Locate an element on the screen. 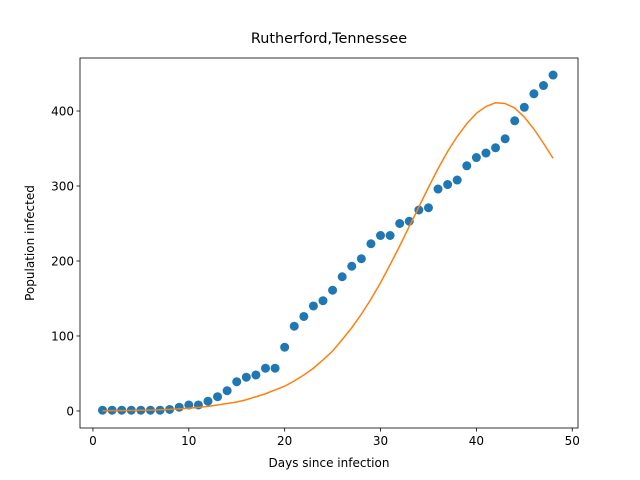  x-tick-label: 50 is located at coordinates (572, 441).